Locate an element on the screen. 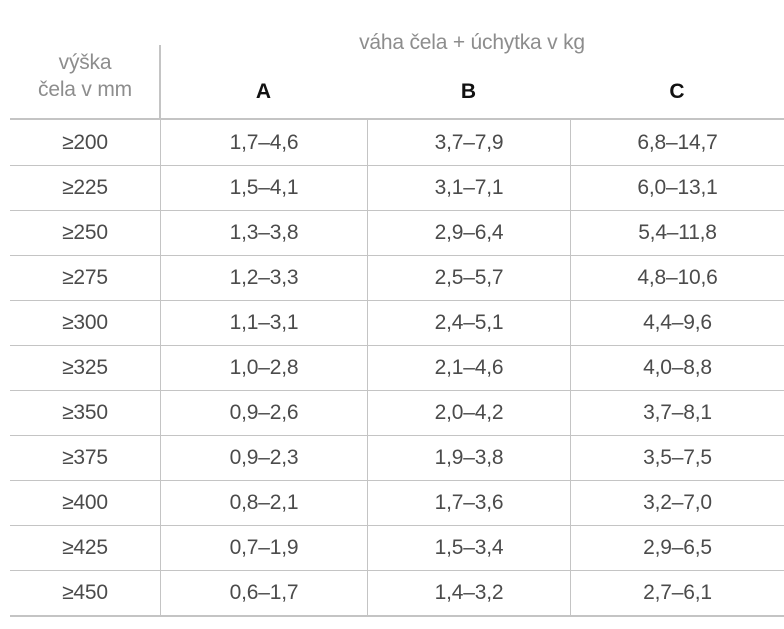  table-row: ≥400 0,8–2,1 1,7–3,6 3,2–7,0 is located at coordinates (397, 502).